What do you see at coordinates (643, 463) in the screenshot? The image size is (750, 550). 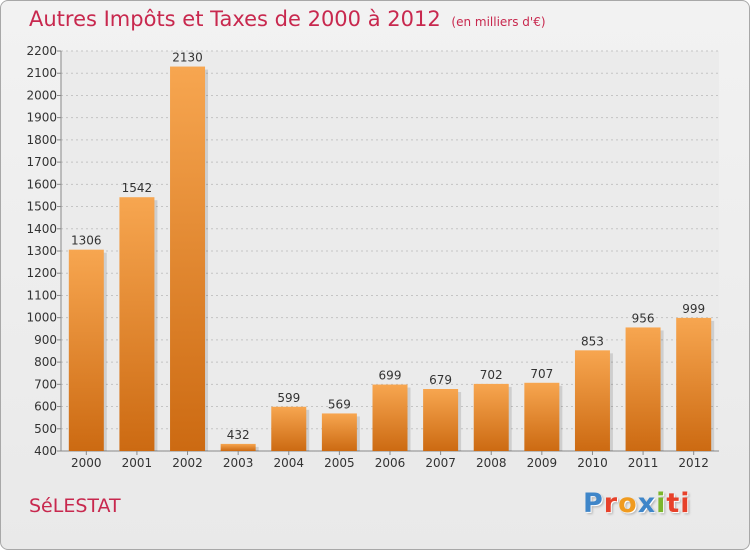 I see `x-tick-label: 2011` at bounding box center [643, 463].